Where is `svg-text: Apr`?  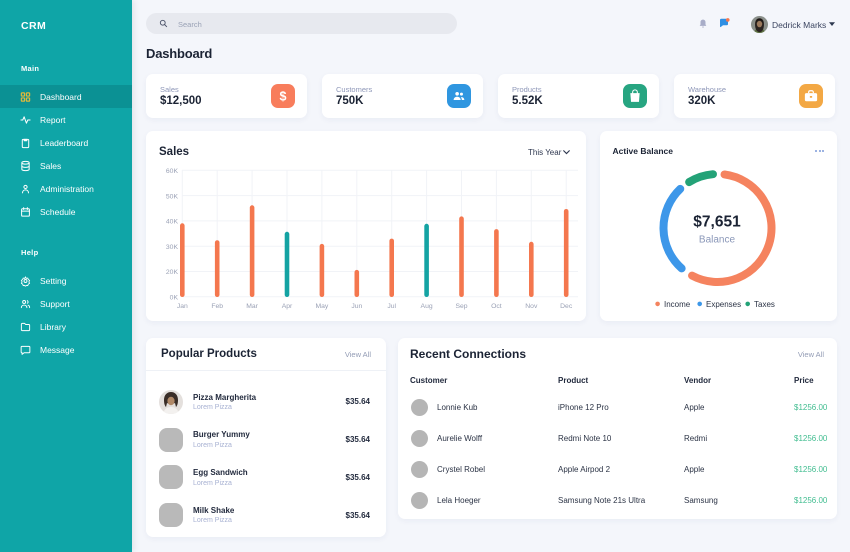
svg-text: Apr is located at coordinates (287, 306).